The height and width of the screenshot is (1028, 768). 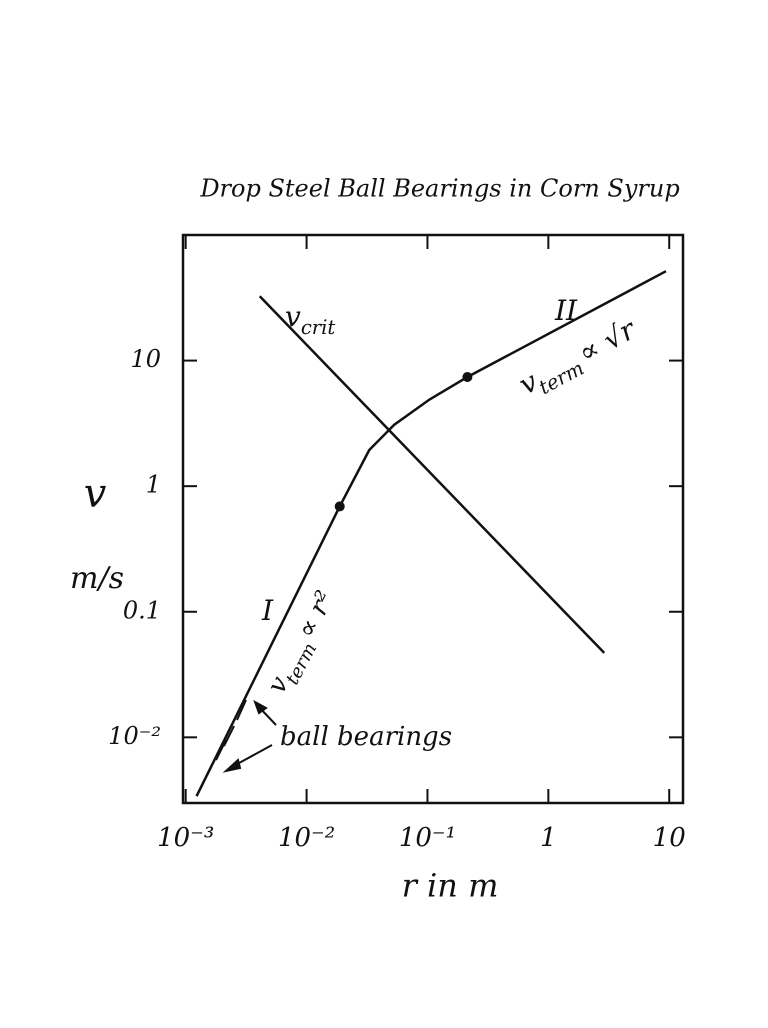 What do you see at coordinates (607, 341) in the screenshot?
I see `annotation-tail: ∝ √r` at bounding box center [607, 341].